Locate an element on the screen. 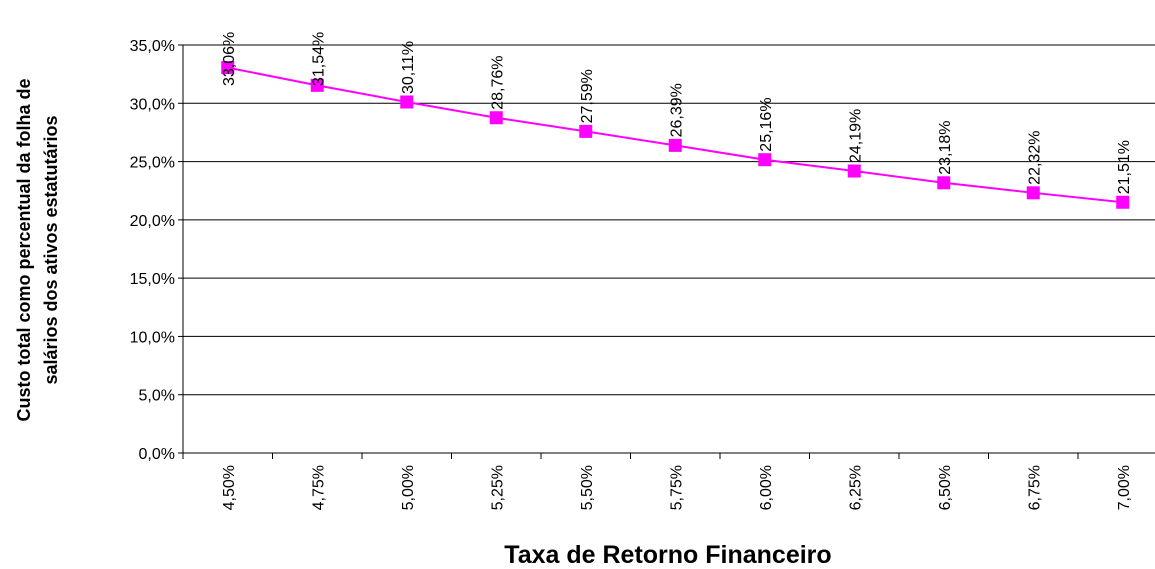  y-tick-label: 30,0% is located at coordinates (152, 104).